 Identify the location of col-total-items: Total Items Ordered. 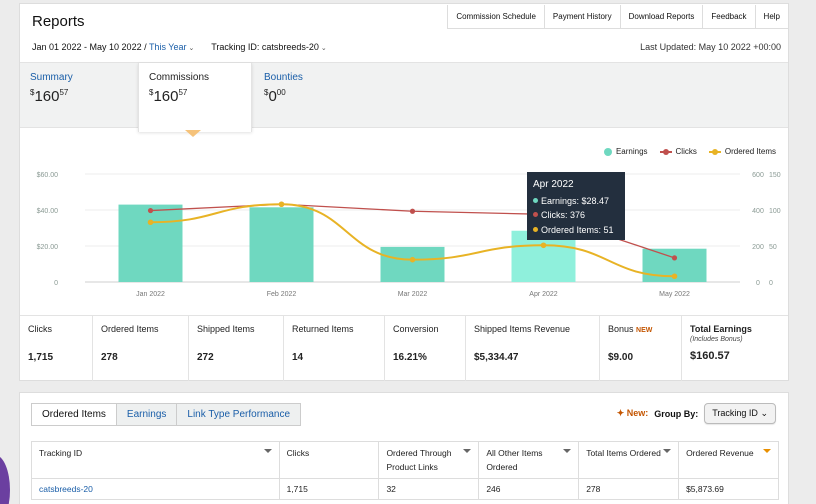
(629, 460).